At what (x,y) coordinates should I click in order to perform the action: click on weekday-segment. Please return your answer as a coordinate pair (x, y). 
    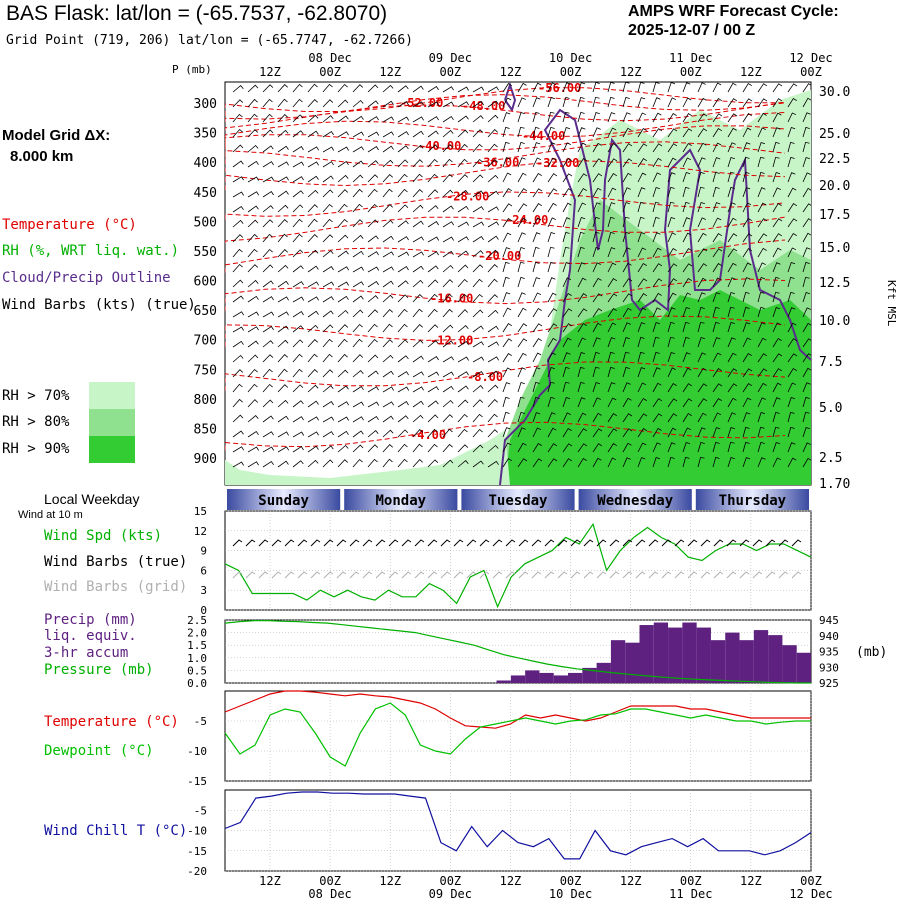
    Looking at the image, I should click on (518, 499).